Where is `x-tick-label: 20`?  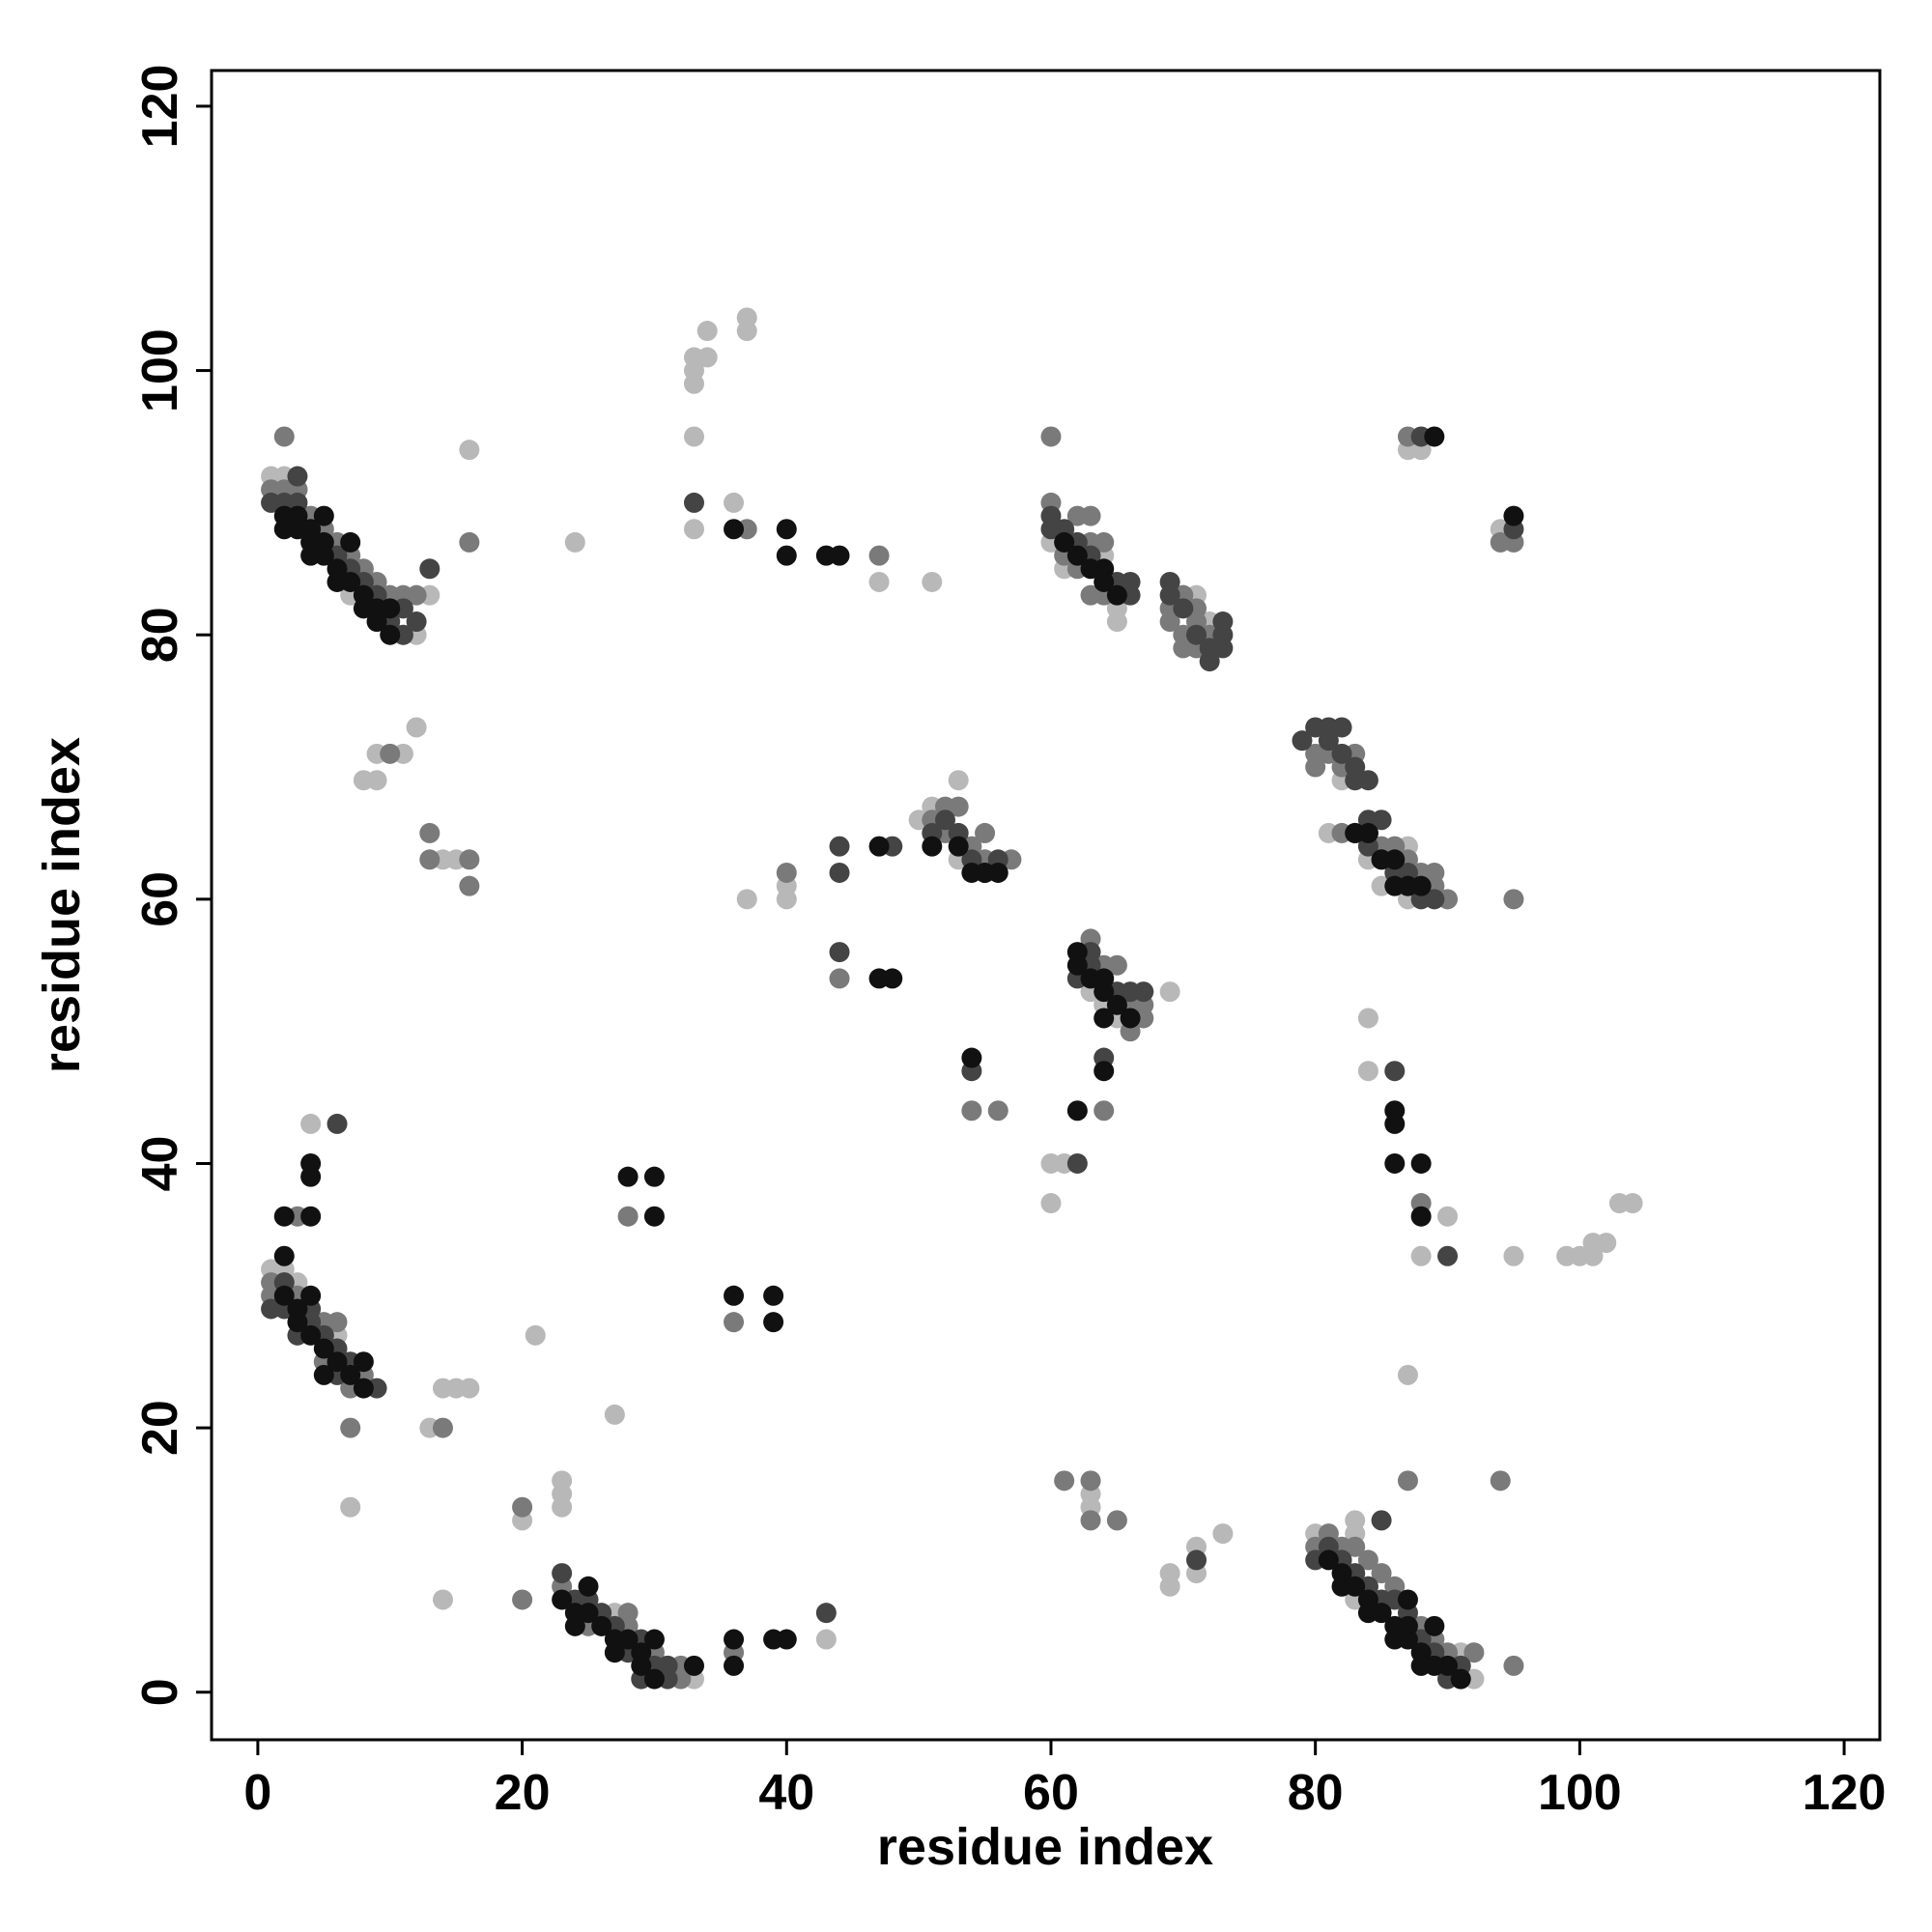
x-tick-label: 20 is located at coordinates (523, 1793).